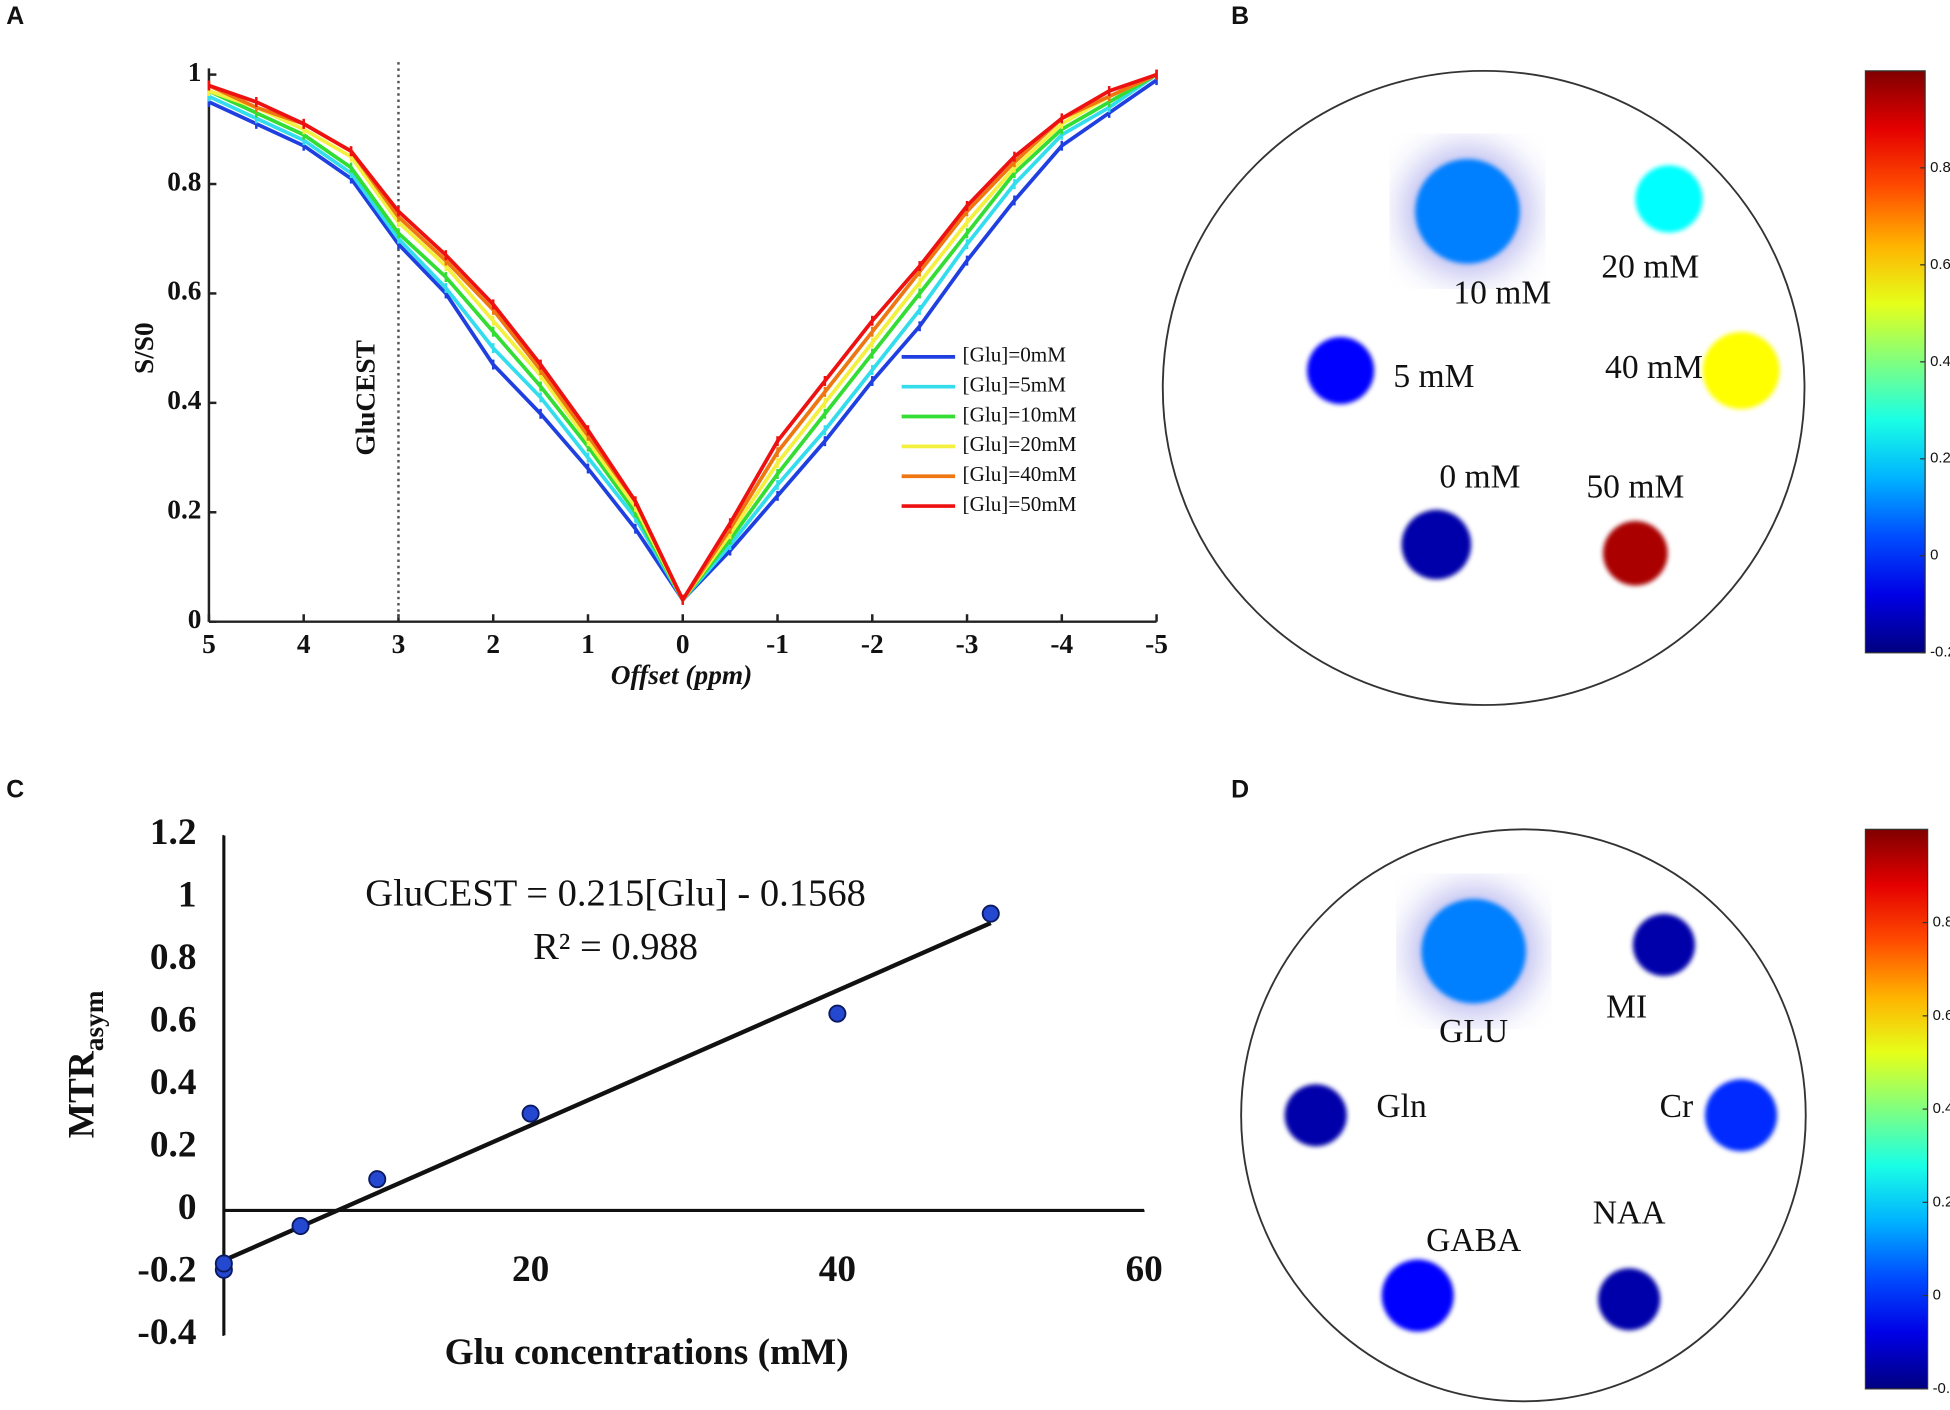  Describe the element at coordinates (777, 644) in the screenshot. I see `x-tick-label: -1` at that location.